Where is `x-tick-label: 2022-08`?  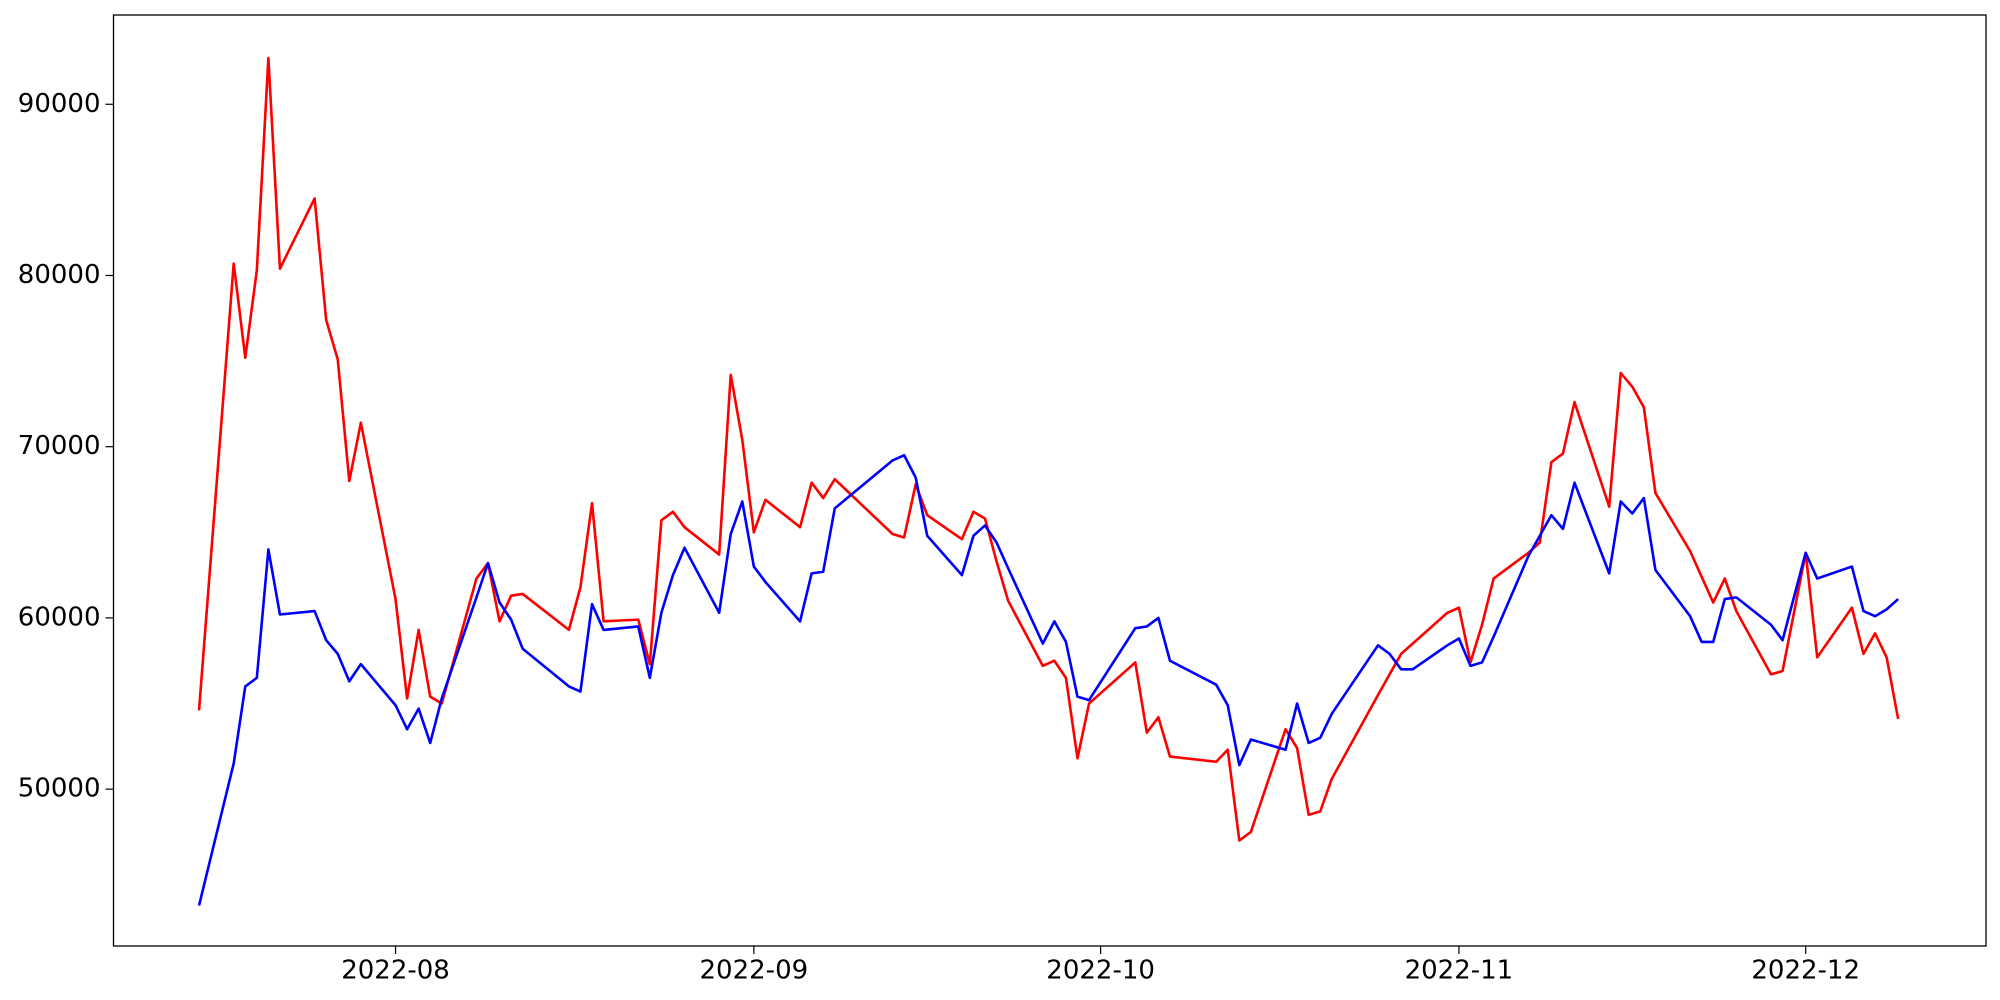
x-tick-label: 2022-08 is located at coordinates (395, 971).